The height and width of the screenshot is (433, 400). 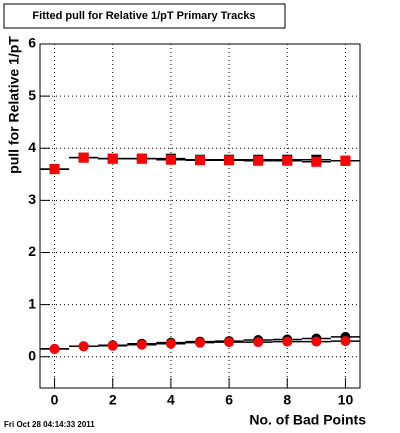 What do you see at coordinates (32, 147) in the screenshot?
I see `y-tick-label: 4` at bounding box center [32, 147].